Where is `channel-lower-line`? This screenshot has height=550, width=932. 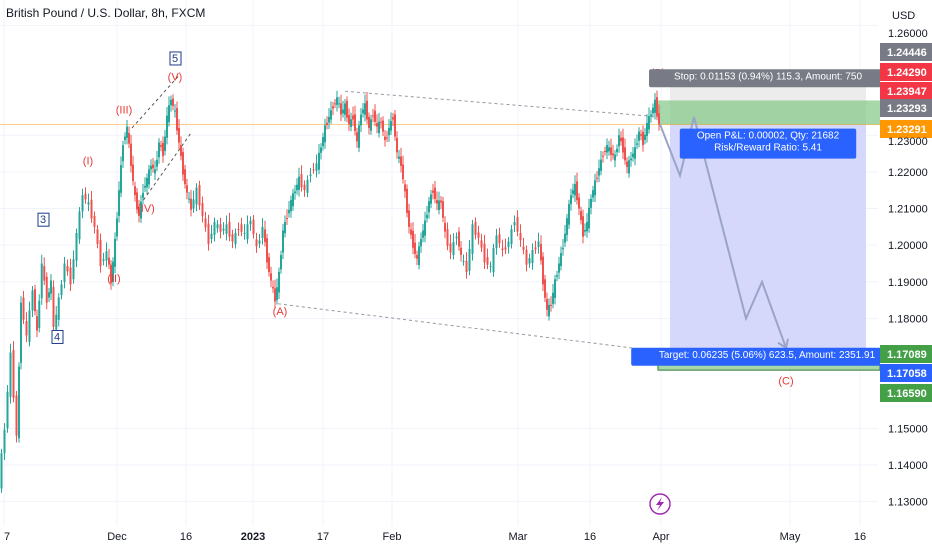
channel-lower-line is located at coordinates (469, 327).